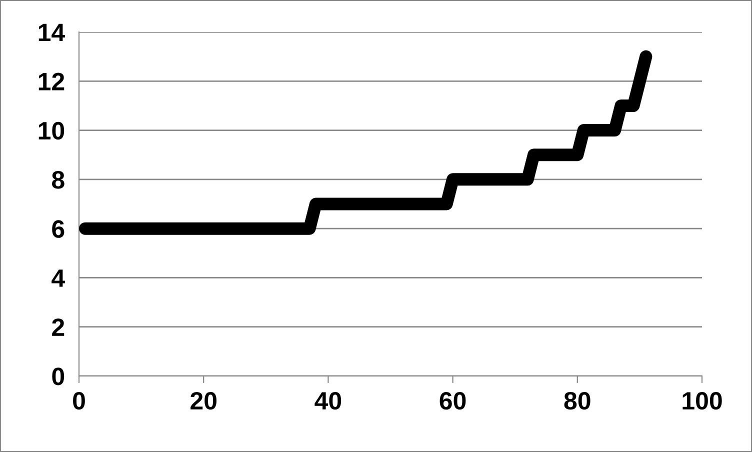 This screenshot has width=752, height=452. What do you see at coordinates (58, 377) in the screenshot?
I see `y-tick-label: 0` at bounding box center [58, 377].